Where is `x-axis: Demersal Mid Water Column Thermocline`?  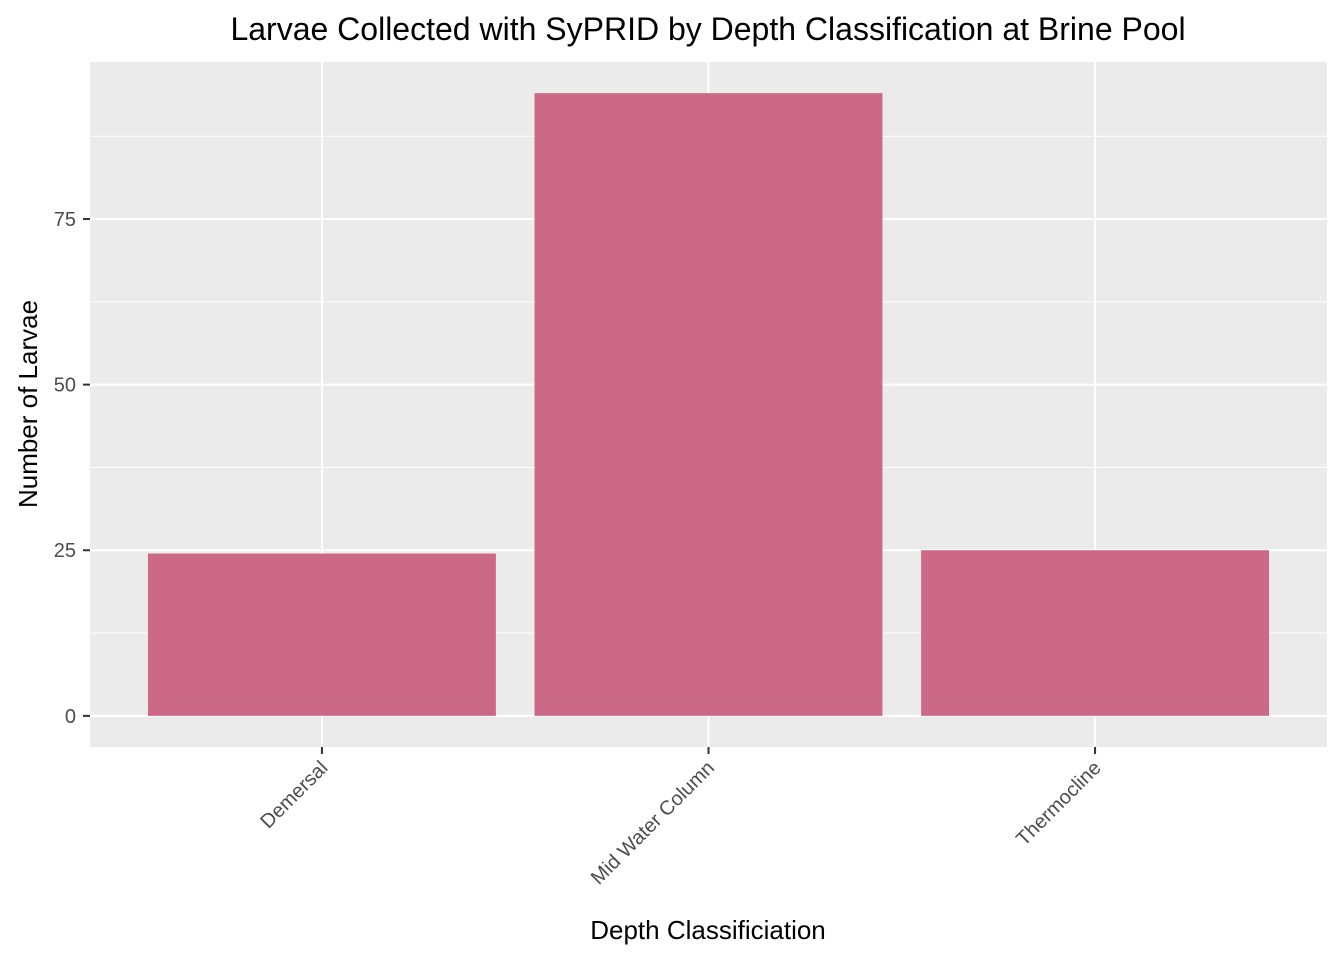 x-axis: Demersal Mid Water Column Thermocline is located at coordinates (681, 818).